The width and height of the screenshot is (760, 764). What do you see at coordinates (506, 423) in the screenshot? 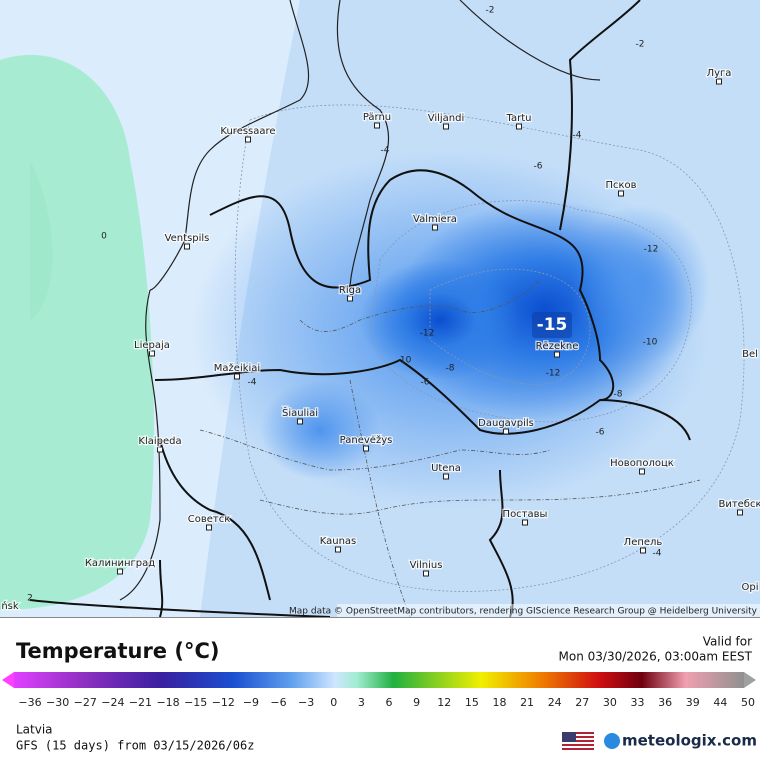
I see `city-label: Daugavpils` at bounding box center [506, 423].